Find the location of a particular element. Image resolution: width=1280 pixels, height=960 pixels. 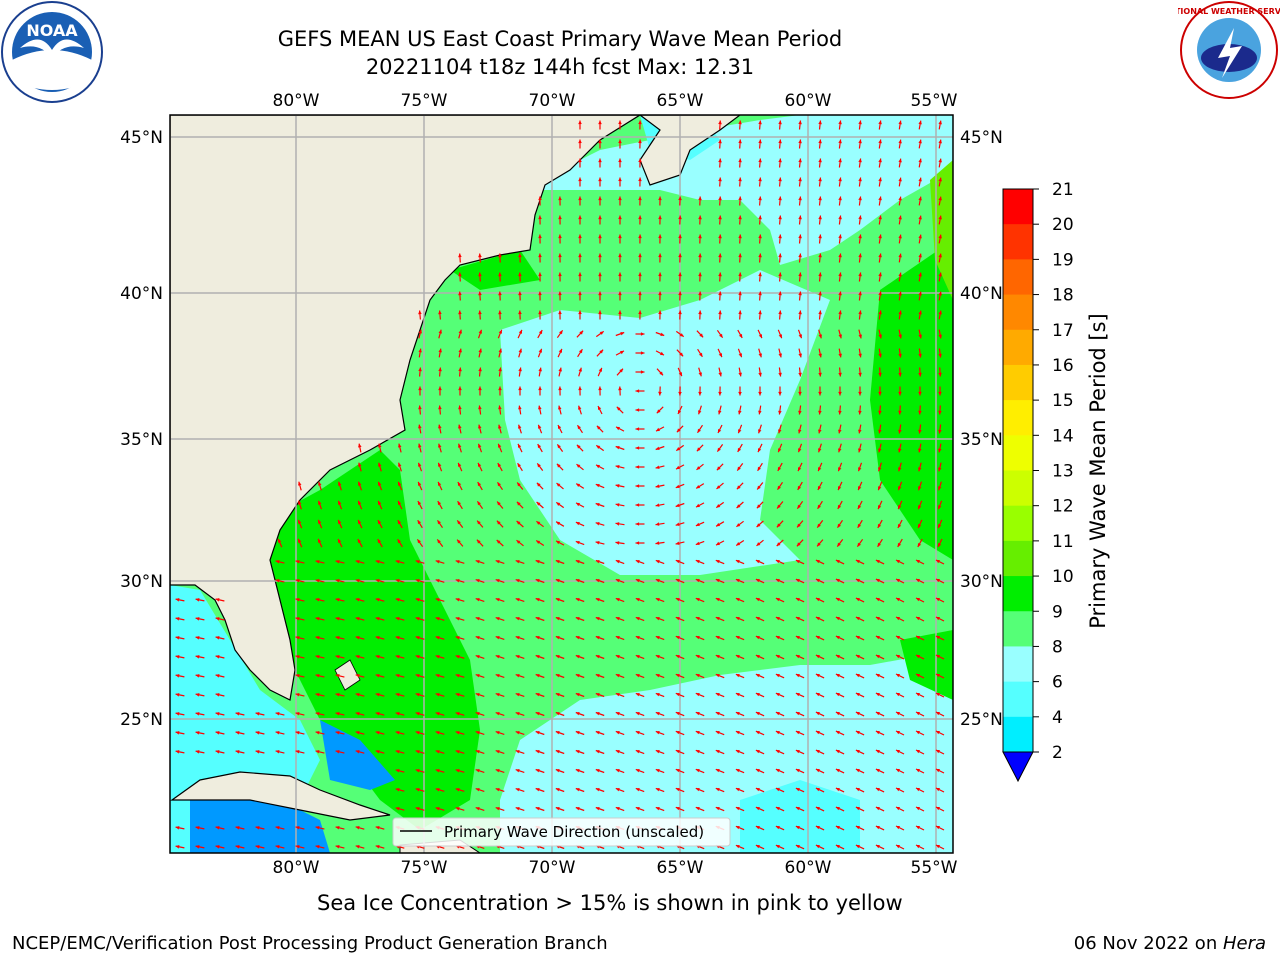

colorbar-band is located at coordinates (1018, 558).